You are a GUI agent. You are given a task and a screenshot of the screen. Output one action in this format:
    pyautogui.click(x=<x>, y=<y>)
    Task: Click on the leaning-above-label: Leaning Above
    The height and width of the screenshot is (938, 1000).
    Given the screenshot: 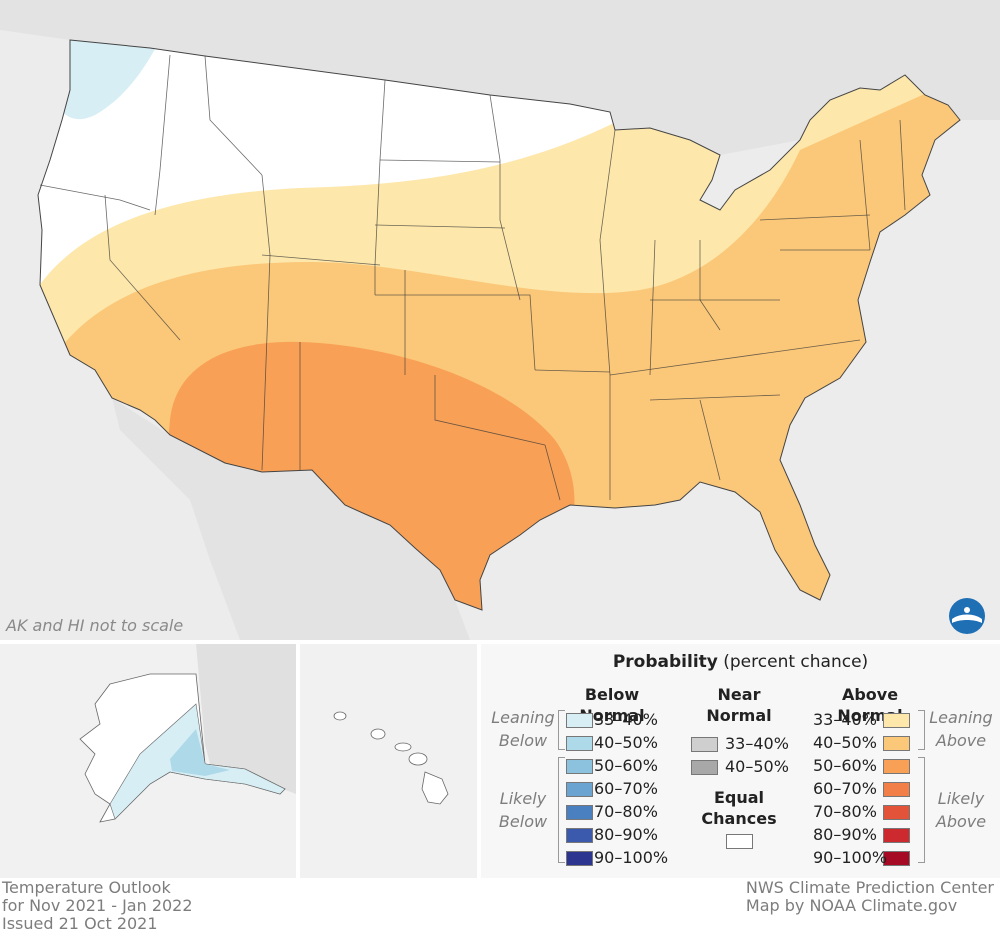 What is the action you would take?
    pyautogui.click(x=961, y=729)
    